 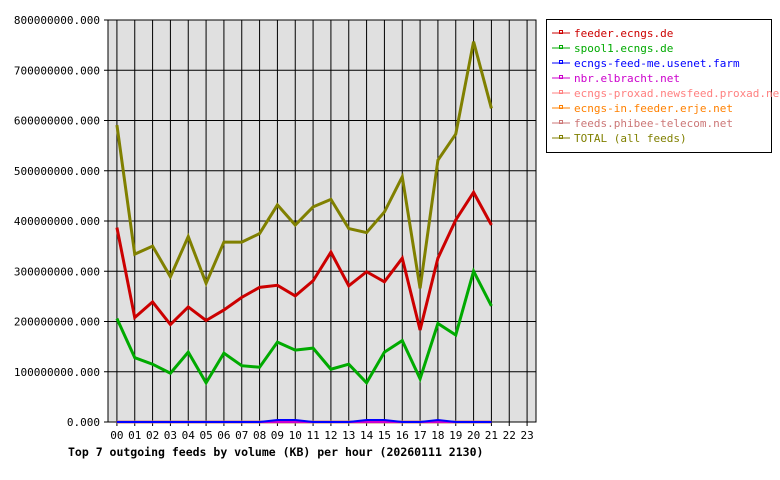 What do you see at coordinates (455, 435) in the screenshot?
I see `x-tick-label: 19` at bounding box center [455, 435].